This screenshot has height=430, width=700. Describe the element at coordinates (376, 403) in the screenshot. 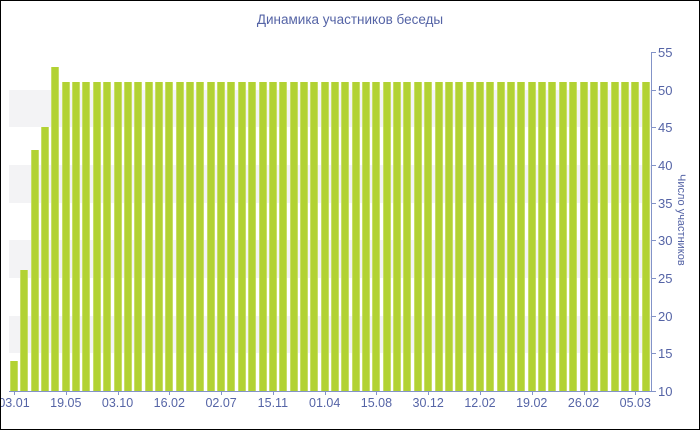

I see `x-axis-tick-label: 15.08` at that location.